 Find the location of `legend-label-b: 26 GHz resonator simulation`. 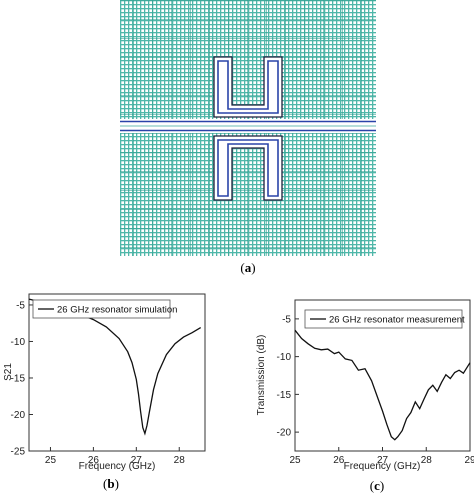

legend-label-b: 26 GHz resonator simulation is located at coordinates (117, 310).